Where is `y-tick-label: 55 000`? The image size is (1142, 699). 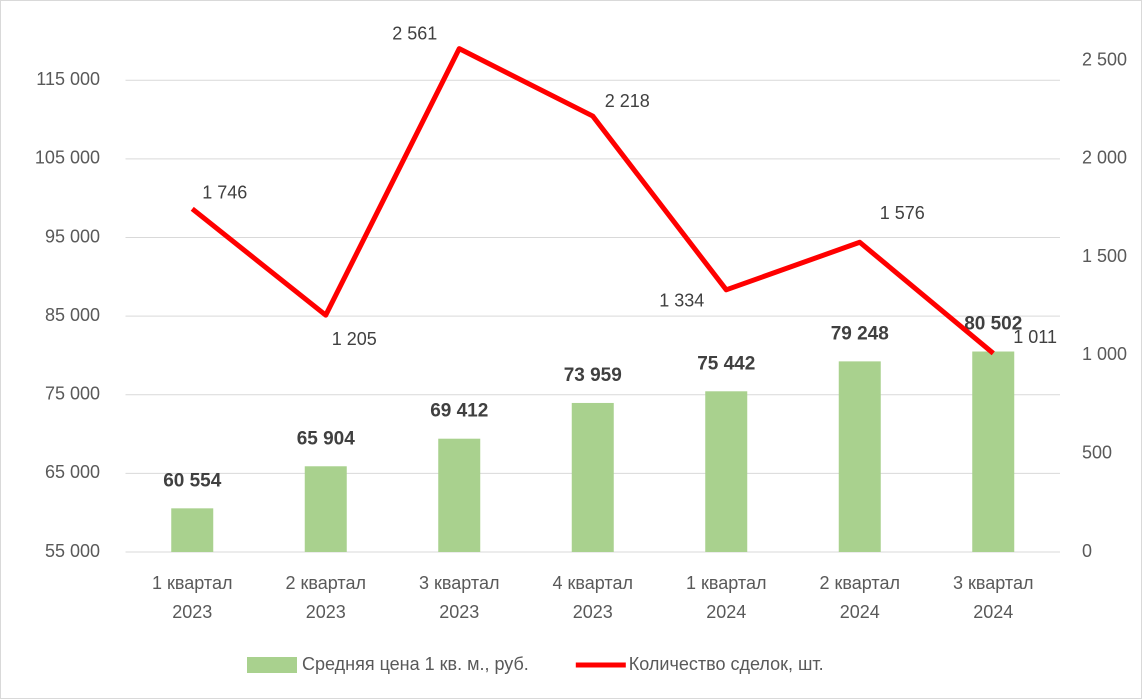
y-tick-label: 55 000 is located at coordinates (72, 551).